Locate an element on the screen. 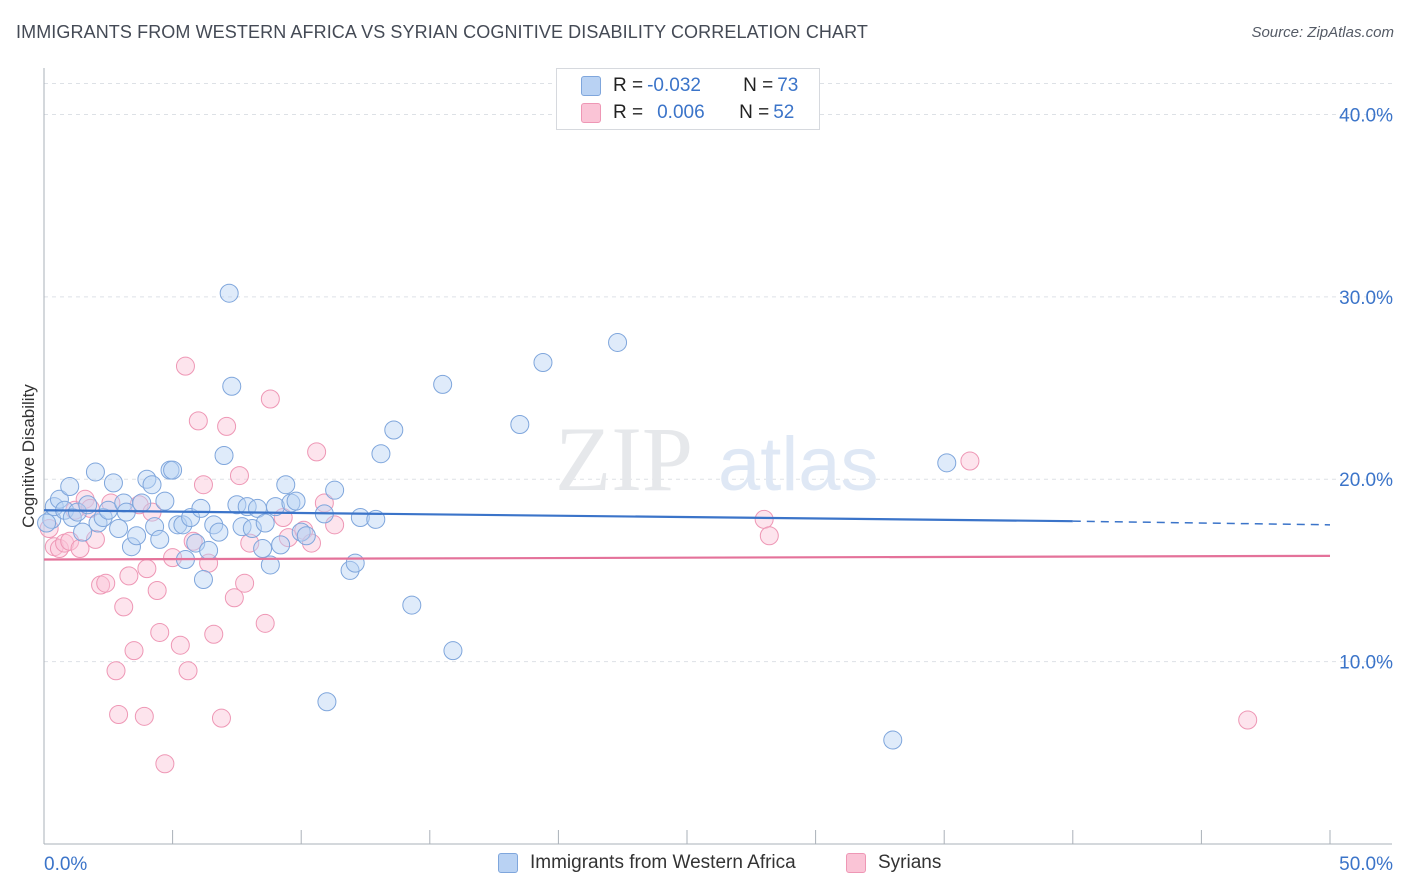 The image size is (1406, 892). y-tick-label: 40.0% is located at coordinates (1366, 115).